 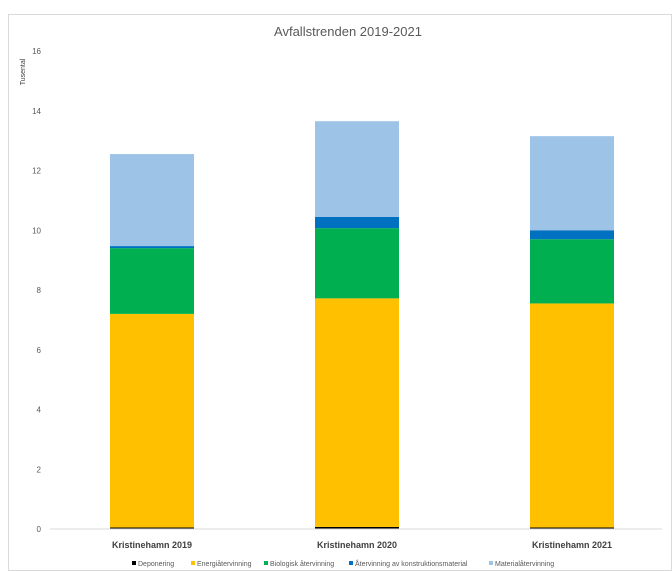 What do you see at coordinates (39, 469) in the screenshot?
I see `y-tick-label: 2` at bounding box center [39, 469].